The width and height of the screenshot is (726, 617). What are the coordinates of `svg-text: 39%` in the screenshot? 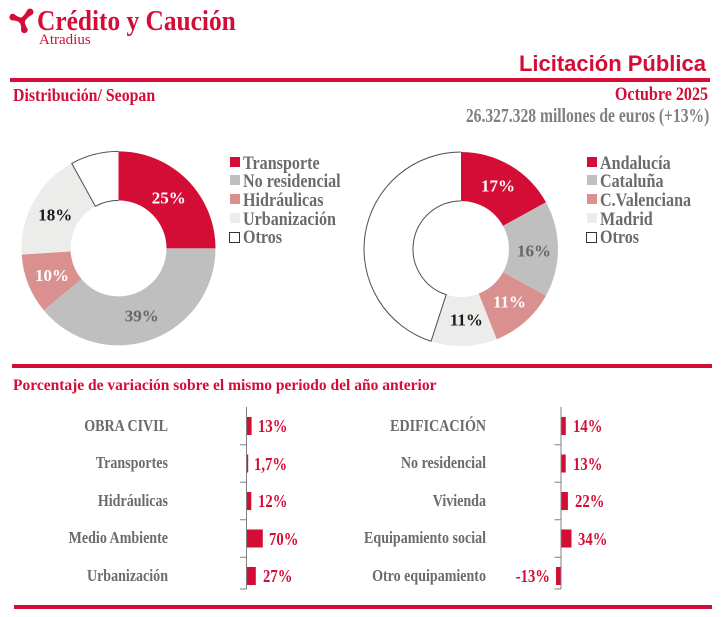 It's located at (142, 316).